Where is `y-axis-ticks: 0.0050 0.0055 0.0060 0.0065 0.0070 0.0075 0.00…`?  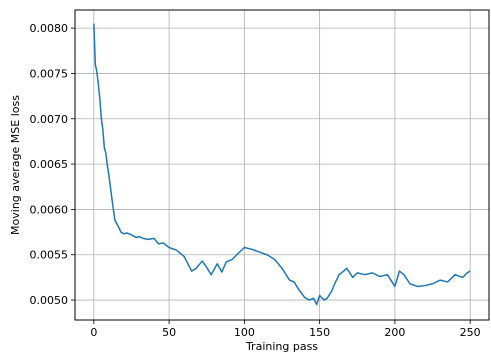
y-axis-ticks: 0.0050 0.0055 0.0060 0.0065 0.0070 0.0075 0.00… is located at coordinates (52, 164).